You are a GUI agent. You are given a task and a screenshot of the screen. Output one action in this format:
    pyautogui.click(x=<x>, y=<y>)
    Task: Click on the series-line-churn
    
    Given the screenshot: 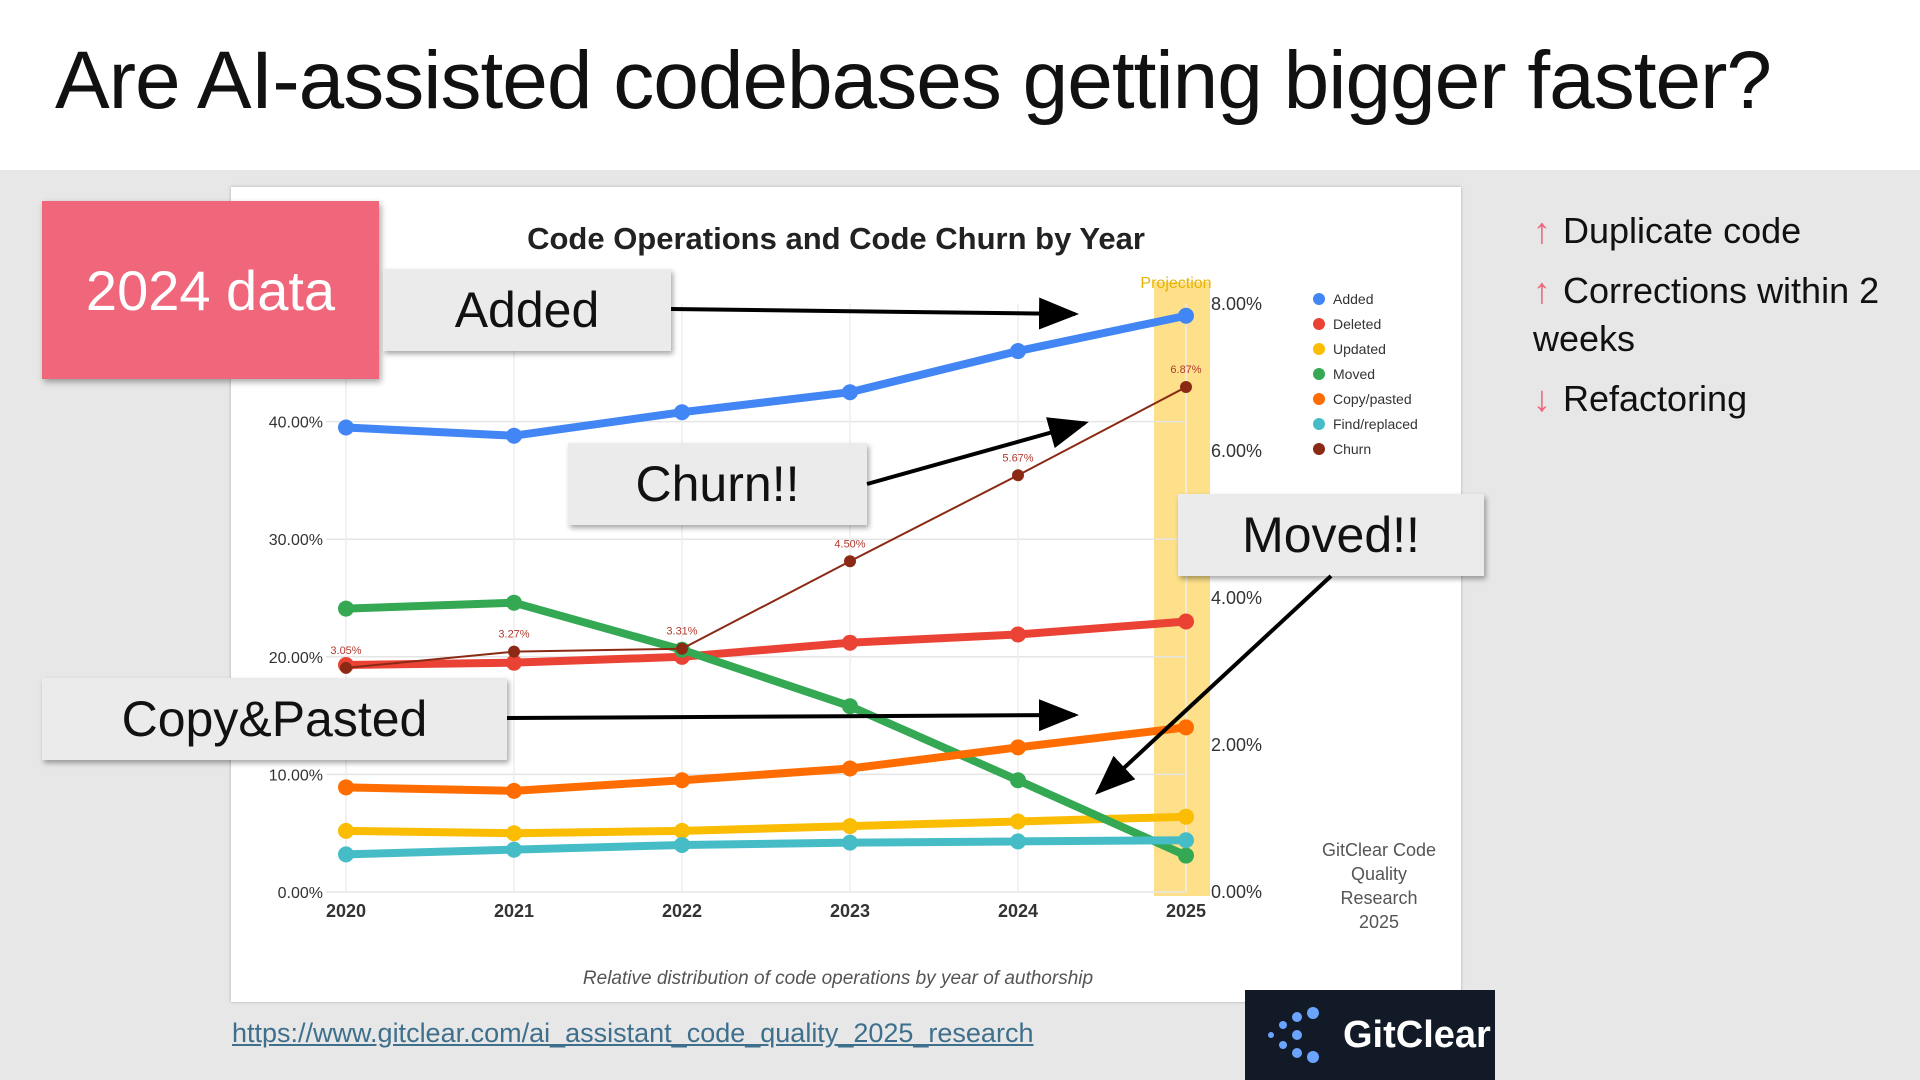 What is the action you would take?
    pyautogui.click(x=766, y=527)
    